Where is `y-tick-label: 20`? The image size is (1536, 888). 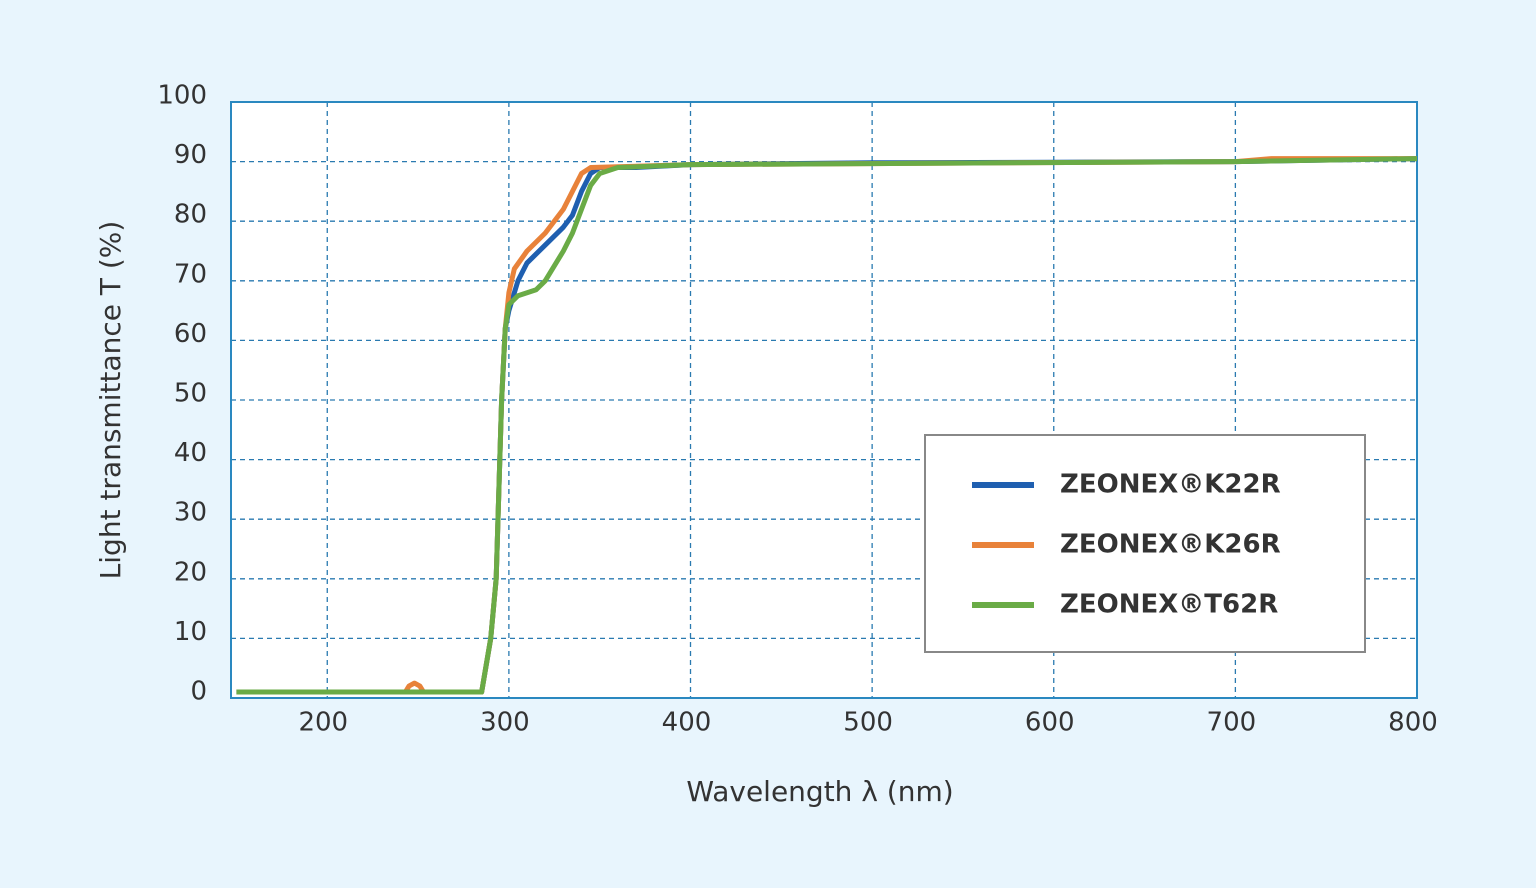
y-tick-label: 20 is located at coordinates (190, 572).